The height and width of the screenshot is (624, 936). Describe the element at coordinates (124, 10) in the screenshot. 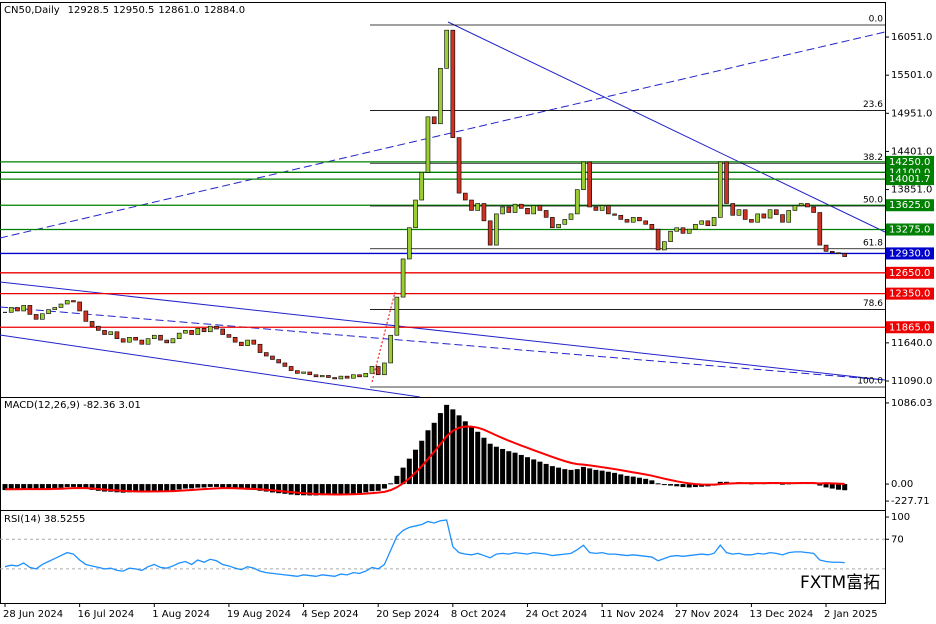

I see `header: CN50,Daily 12928.5 12950.5 12861.0 12884.0` at that location.